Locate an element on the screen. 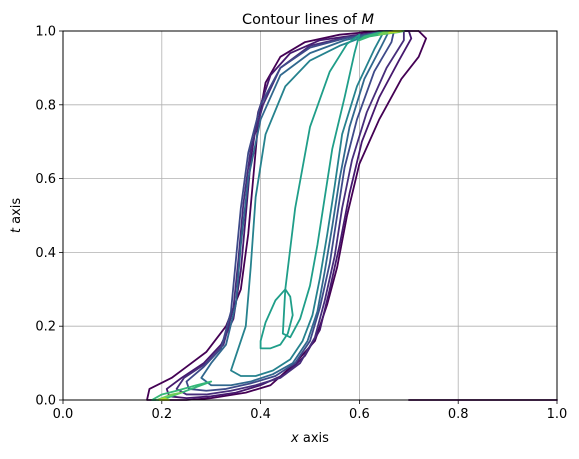  y-axis-label: t axis is located at coordinates (16, 216).